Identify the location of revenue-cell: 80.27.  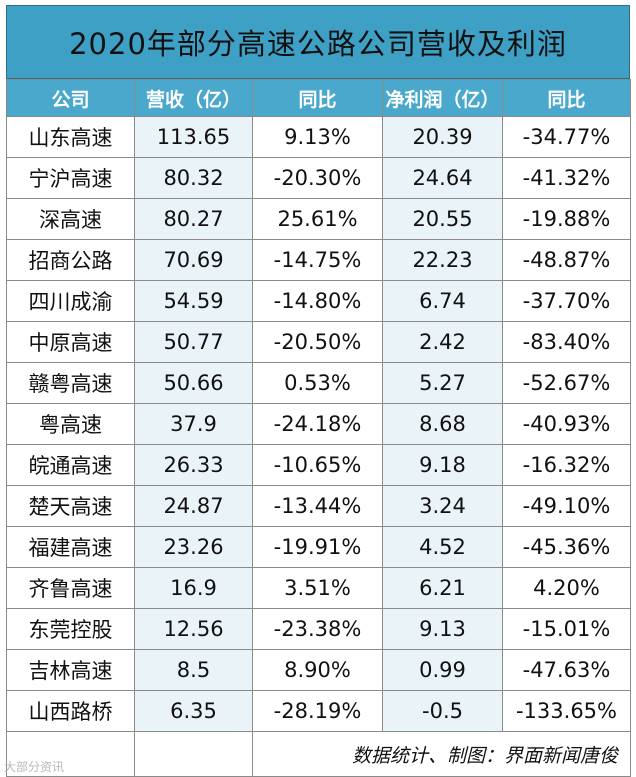
(193, 219).